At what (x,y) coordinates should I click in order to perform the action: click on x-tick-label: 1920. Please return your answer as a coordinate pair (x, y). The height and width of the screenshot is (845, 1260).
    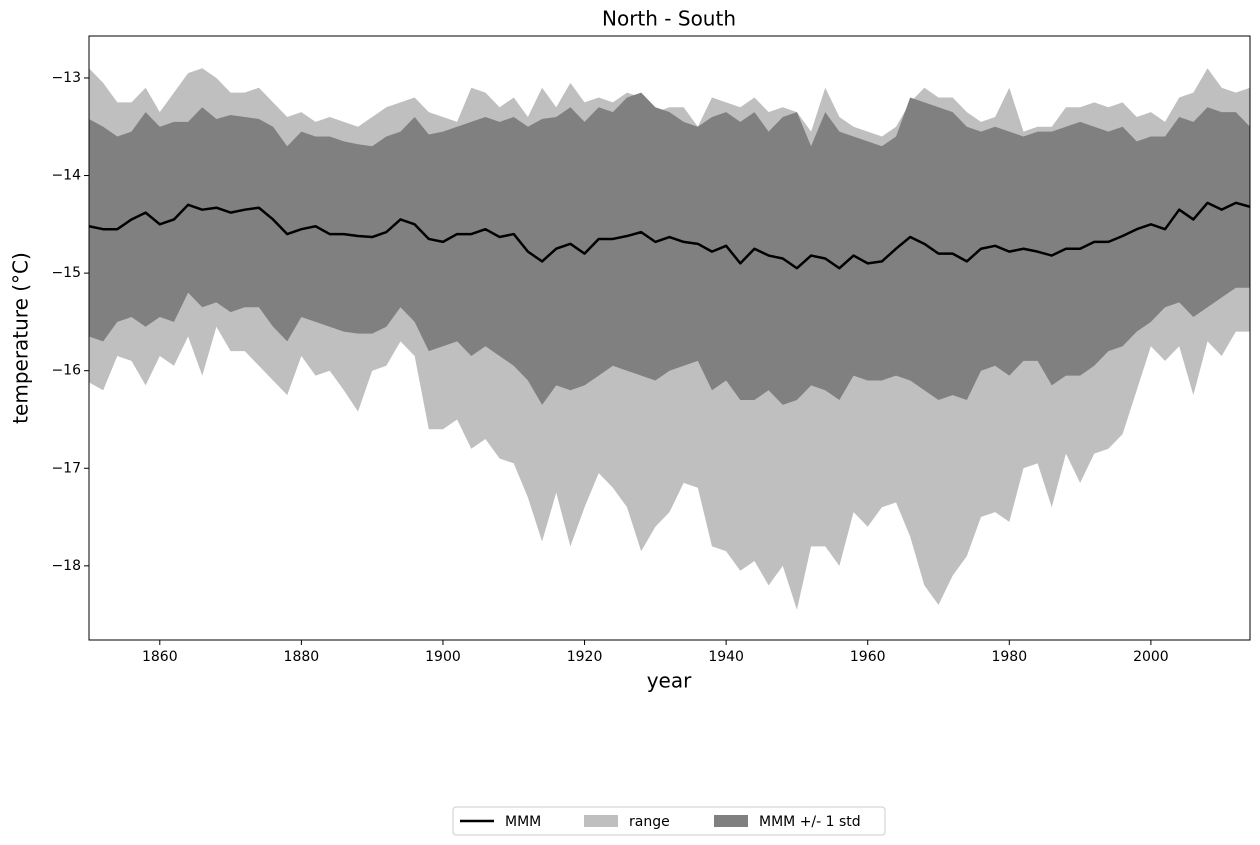
    Looking at the image, I should click on (585, 657).